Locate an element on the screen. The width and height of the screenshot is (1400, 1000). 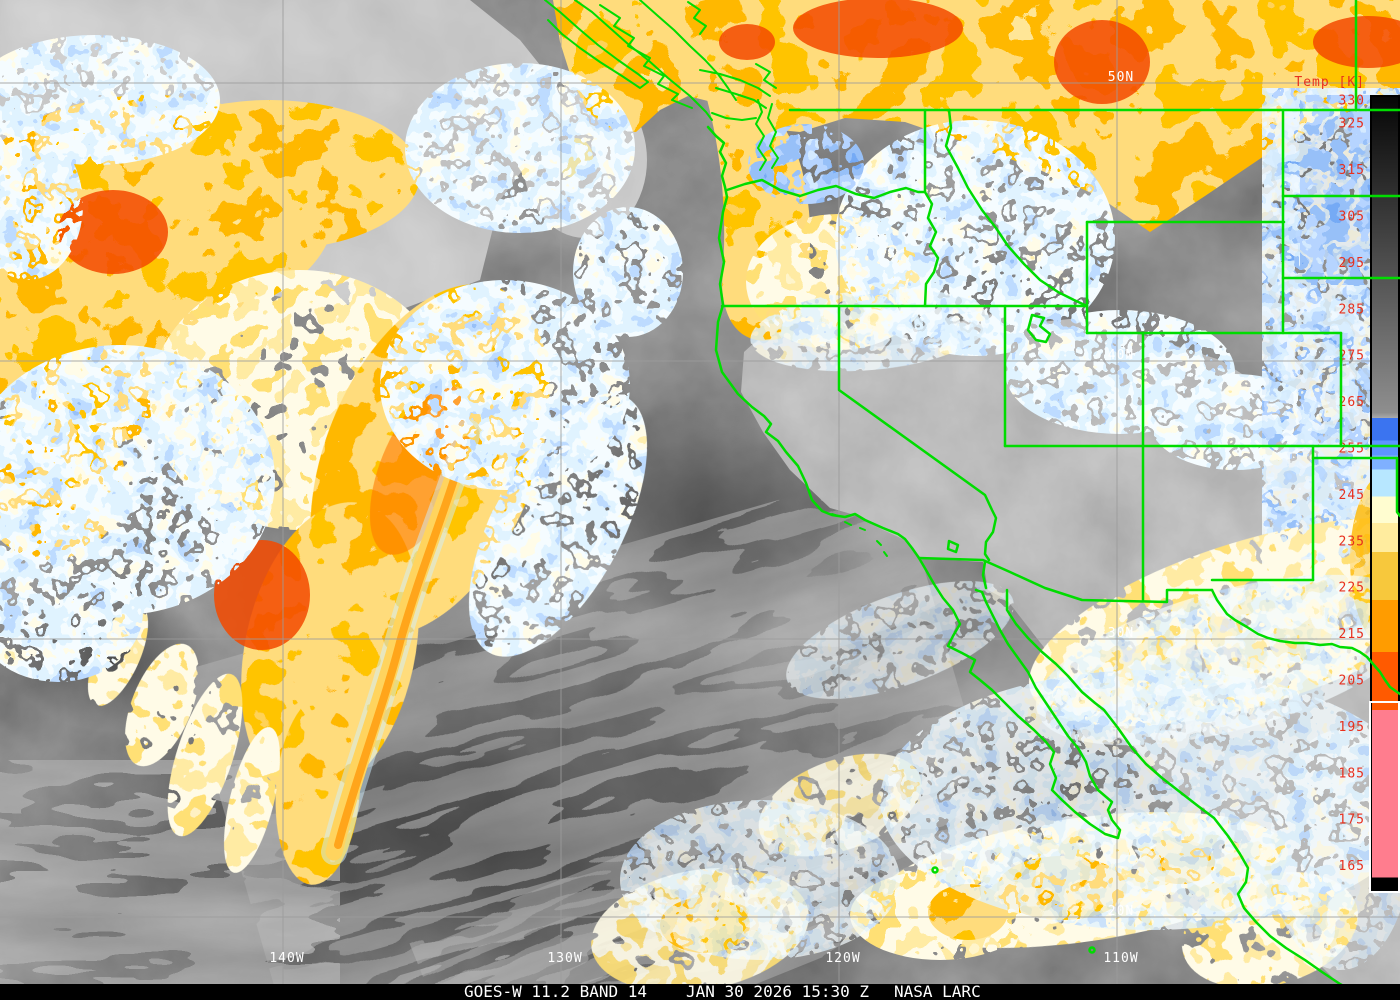
river-colorado-delta is located at coordinates (984, 575).